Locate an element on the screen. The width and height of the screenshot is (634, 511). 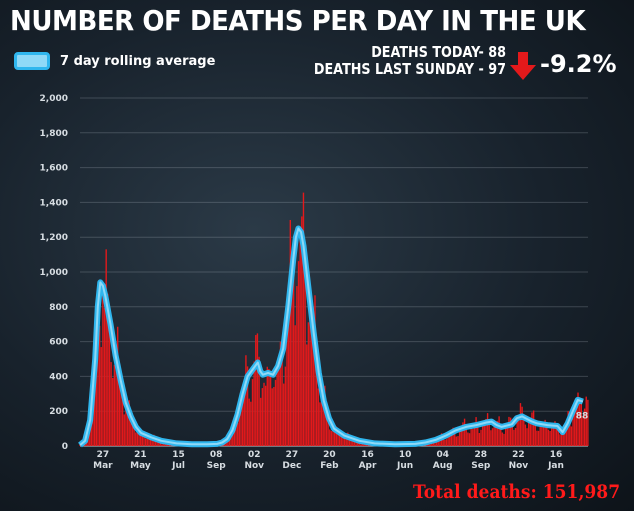
x-tick-month: Aug is located at coordinates (443, 466).